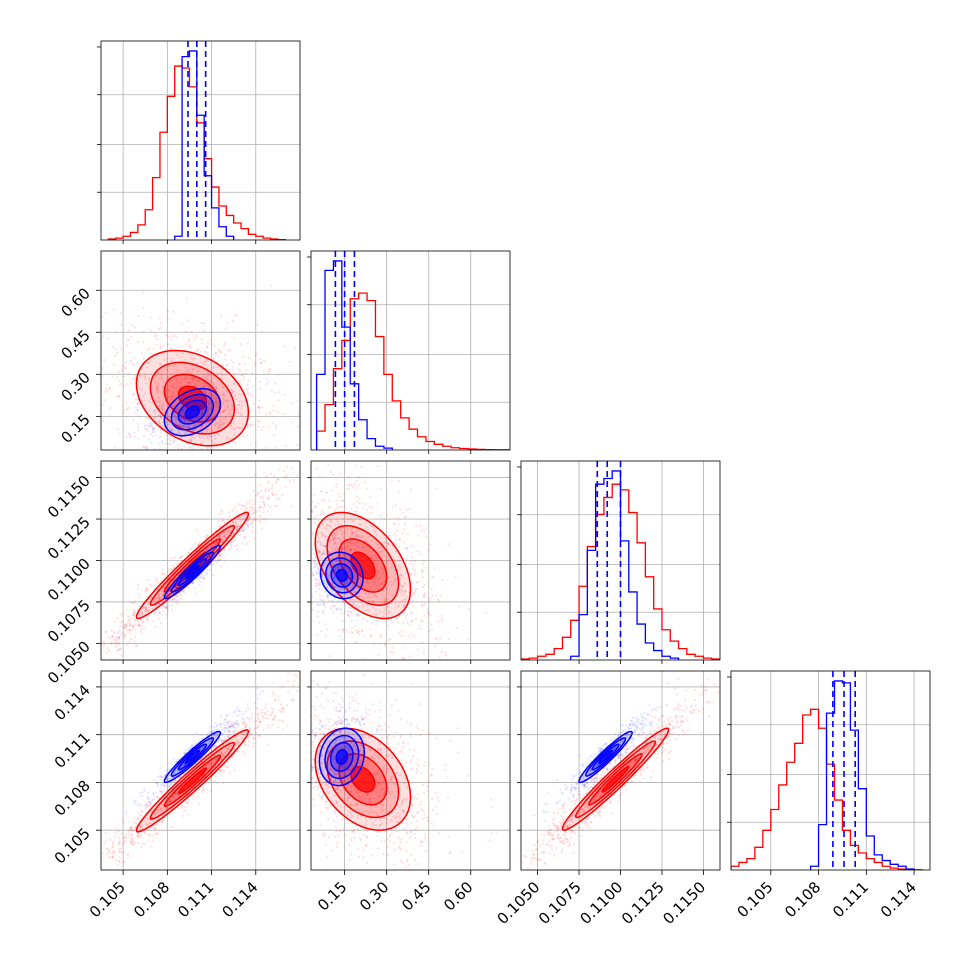  What do you see at coordinates (69, 663) in the screenshot?
I see `y-tick-label: 0.1050` at bounding box center [69, 663].